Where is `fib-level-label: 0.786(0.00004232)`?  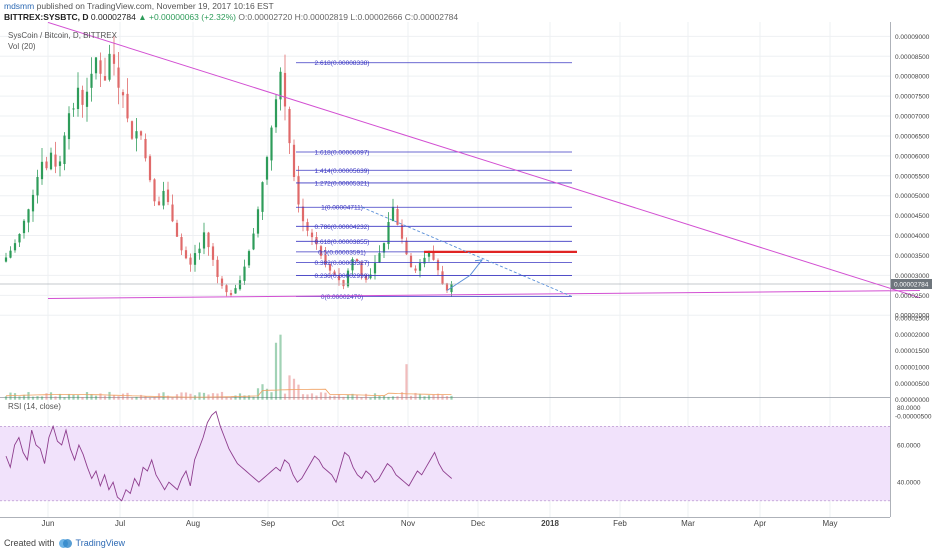 fib-level-label: 0.786(0.00004232) is located at coordinates (342, 227).